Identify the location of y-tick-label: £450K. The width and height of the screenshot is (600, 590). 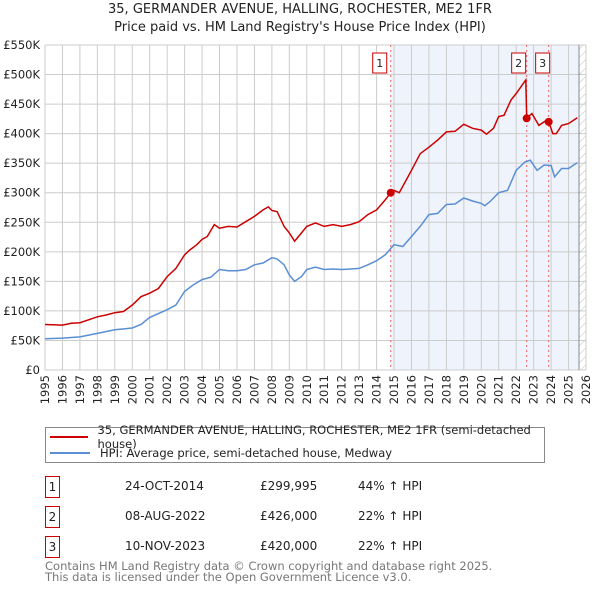
(21, 104).